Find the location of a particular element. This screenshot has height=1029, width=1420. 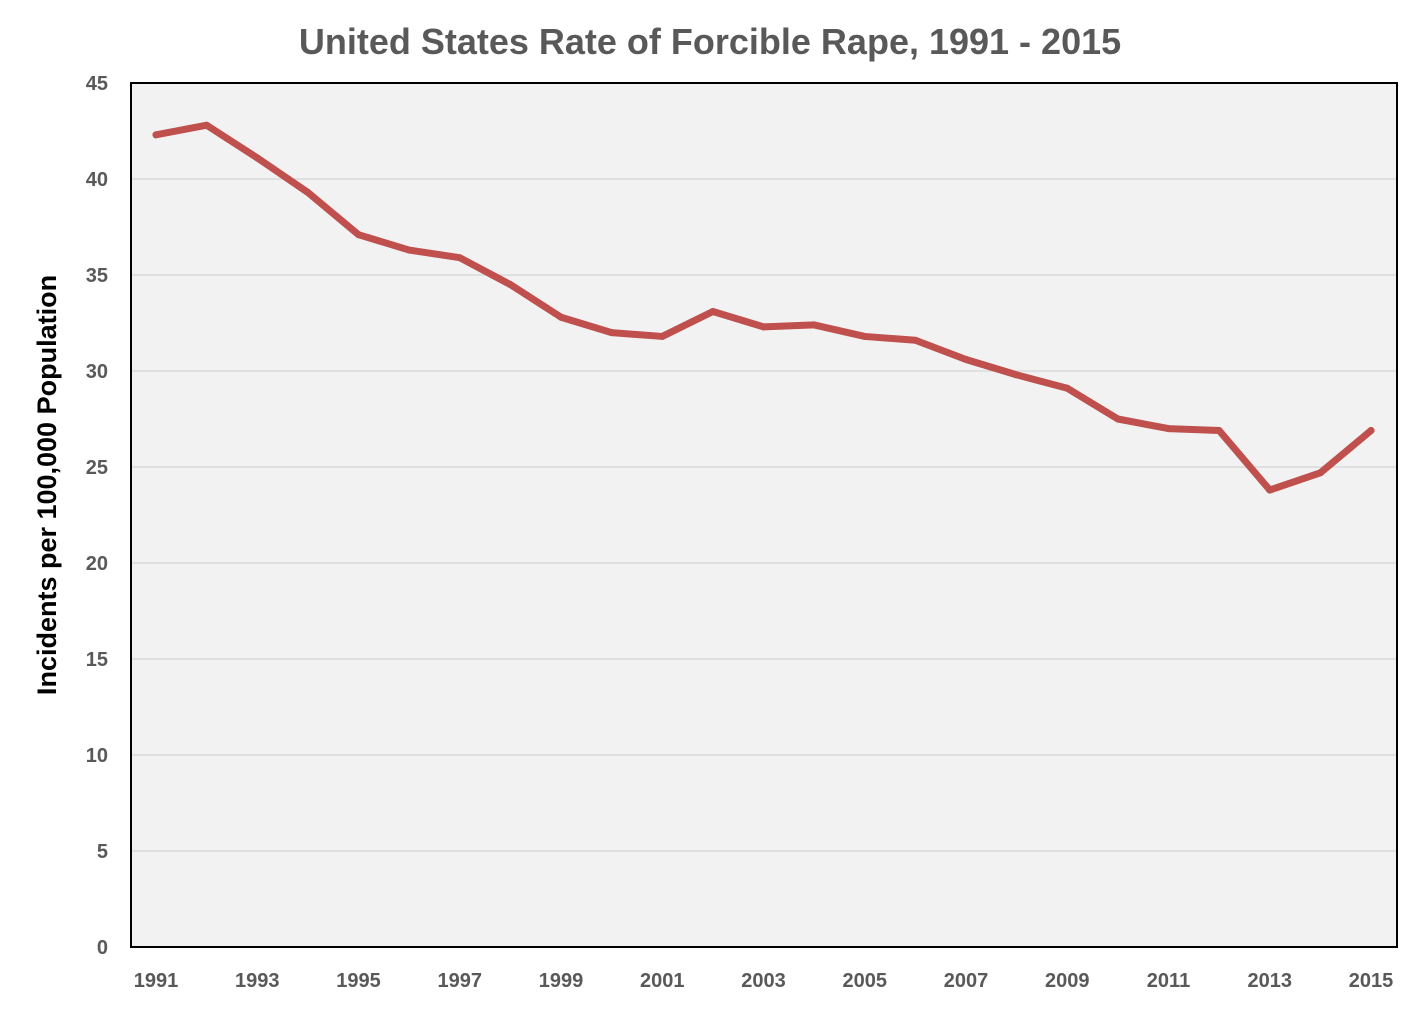

x-tick-label: 2005 is located at coordinates (865, 981).